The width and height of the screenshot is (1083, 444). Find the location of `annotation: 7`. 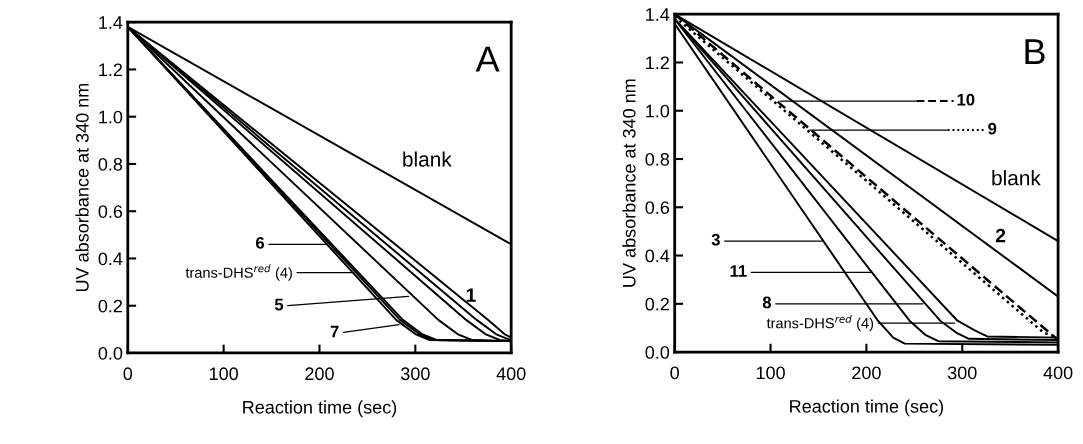

annotation: 7 is located at coordinates (334, 331).